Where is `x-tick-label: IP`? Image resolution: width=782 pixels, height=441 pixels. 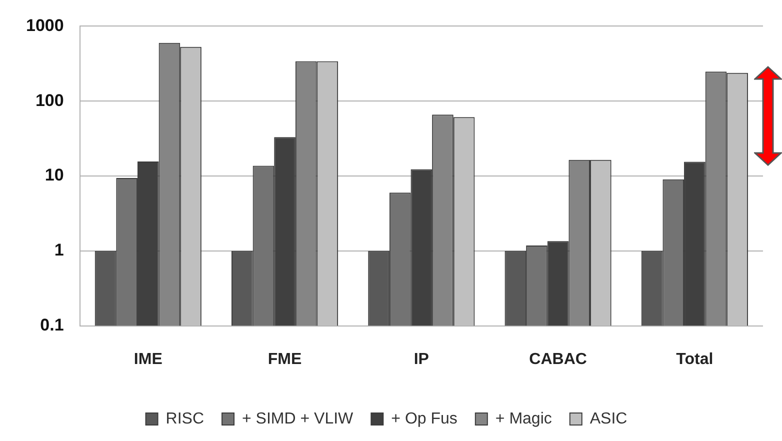
x-tick-label: IP is located at coordinates (422, 359).